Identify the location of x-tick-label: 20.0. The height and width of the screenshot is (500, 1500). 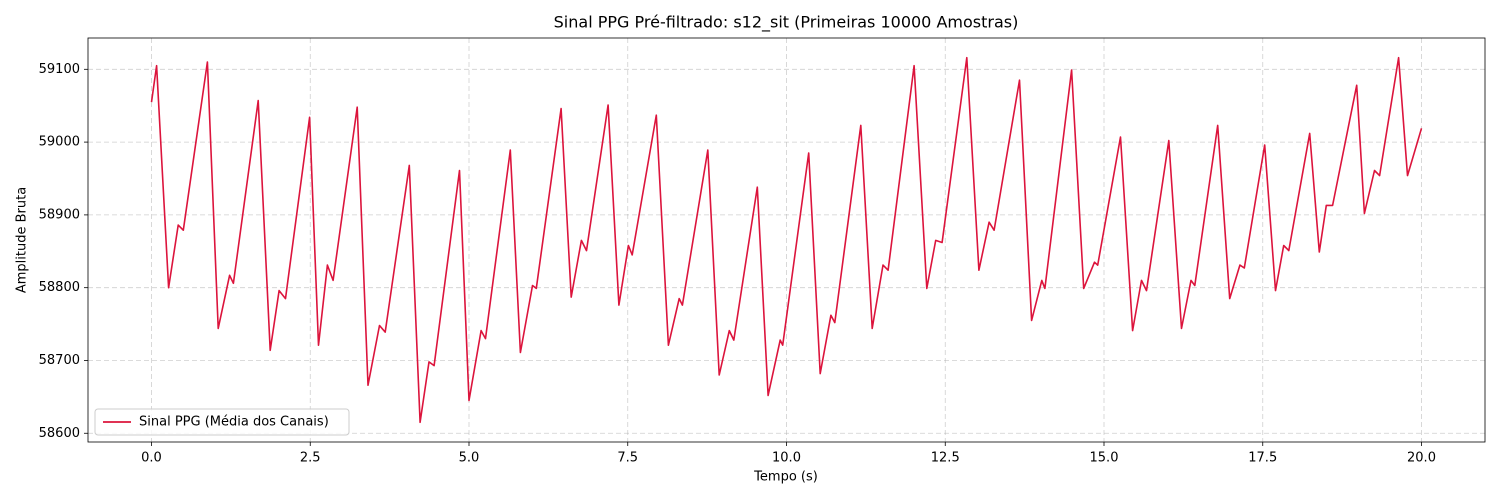
(1421, 458).